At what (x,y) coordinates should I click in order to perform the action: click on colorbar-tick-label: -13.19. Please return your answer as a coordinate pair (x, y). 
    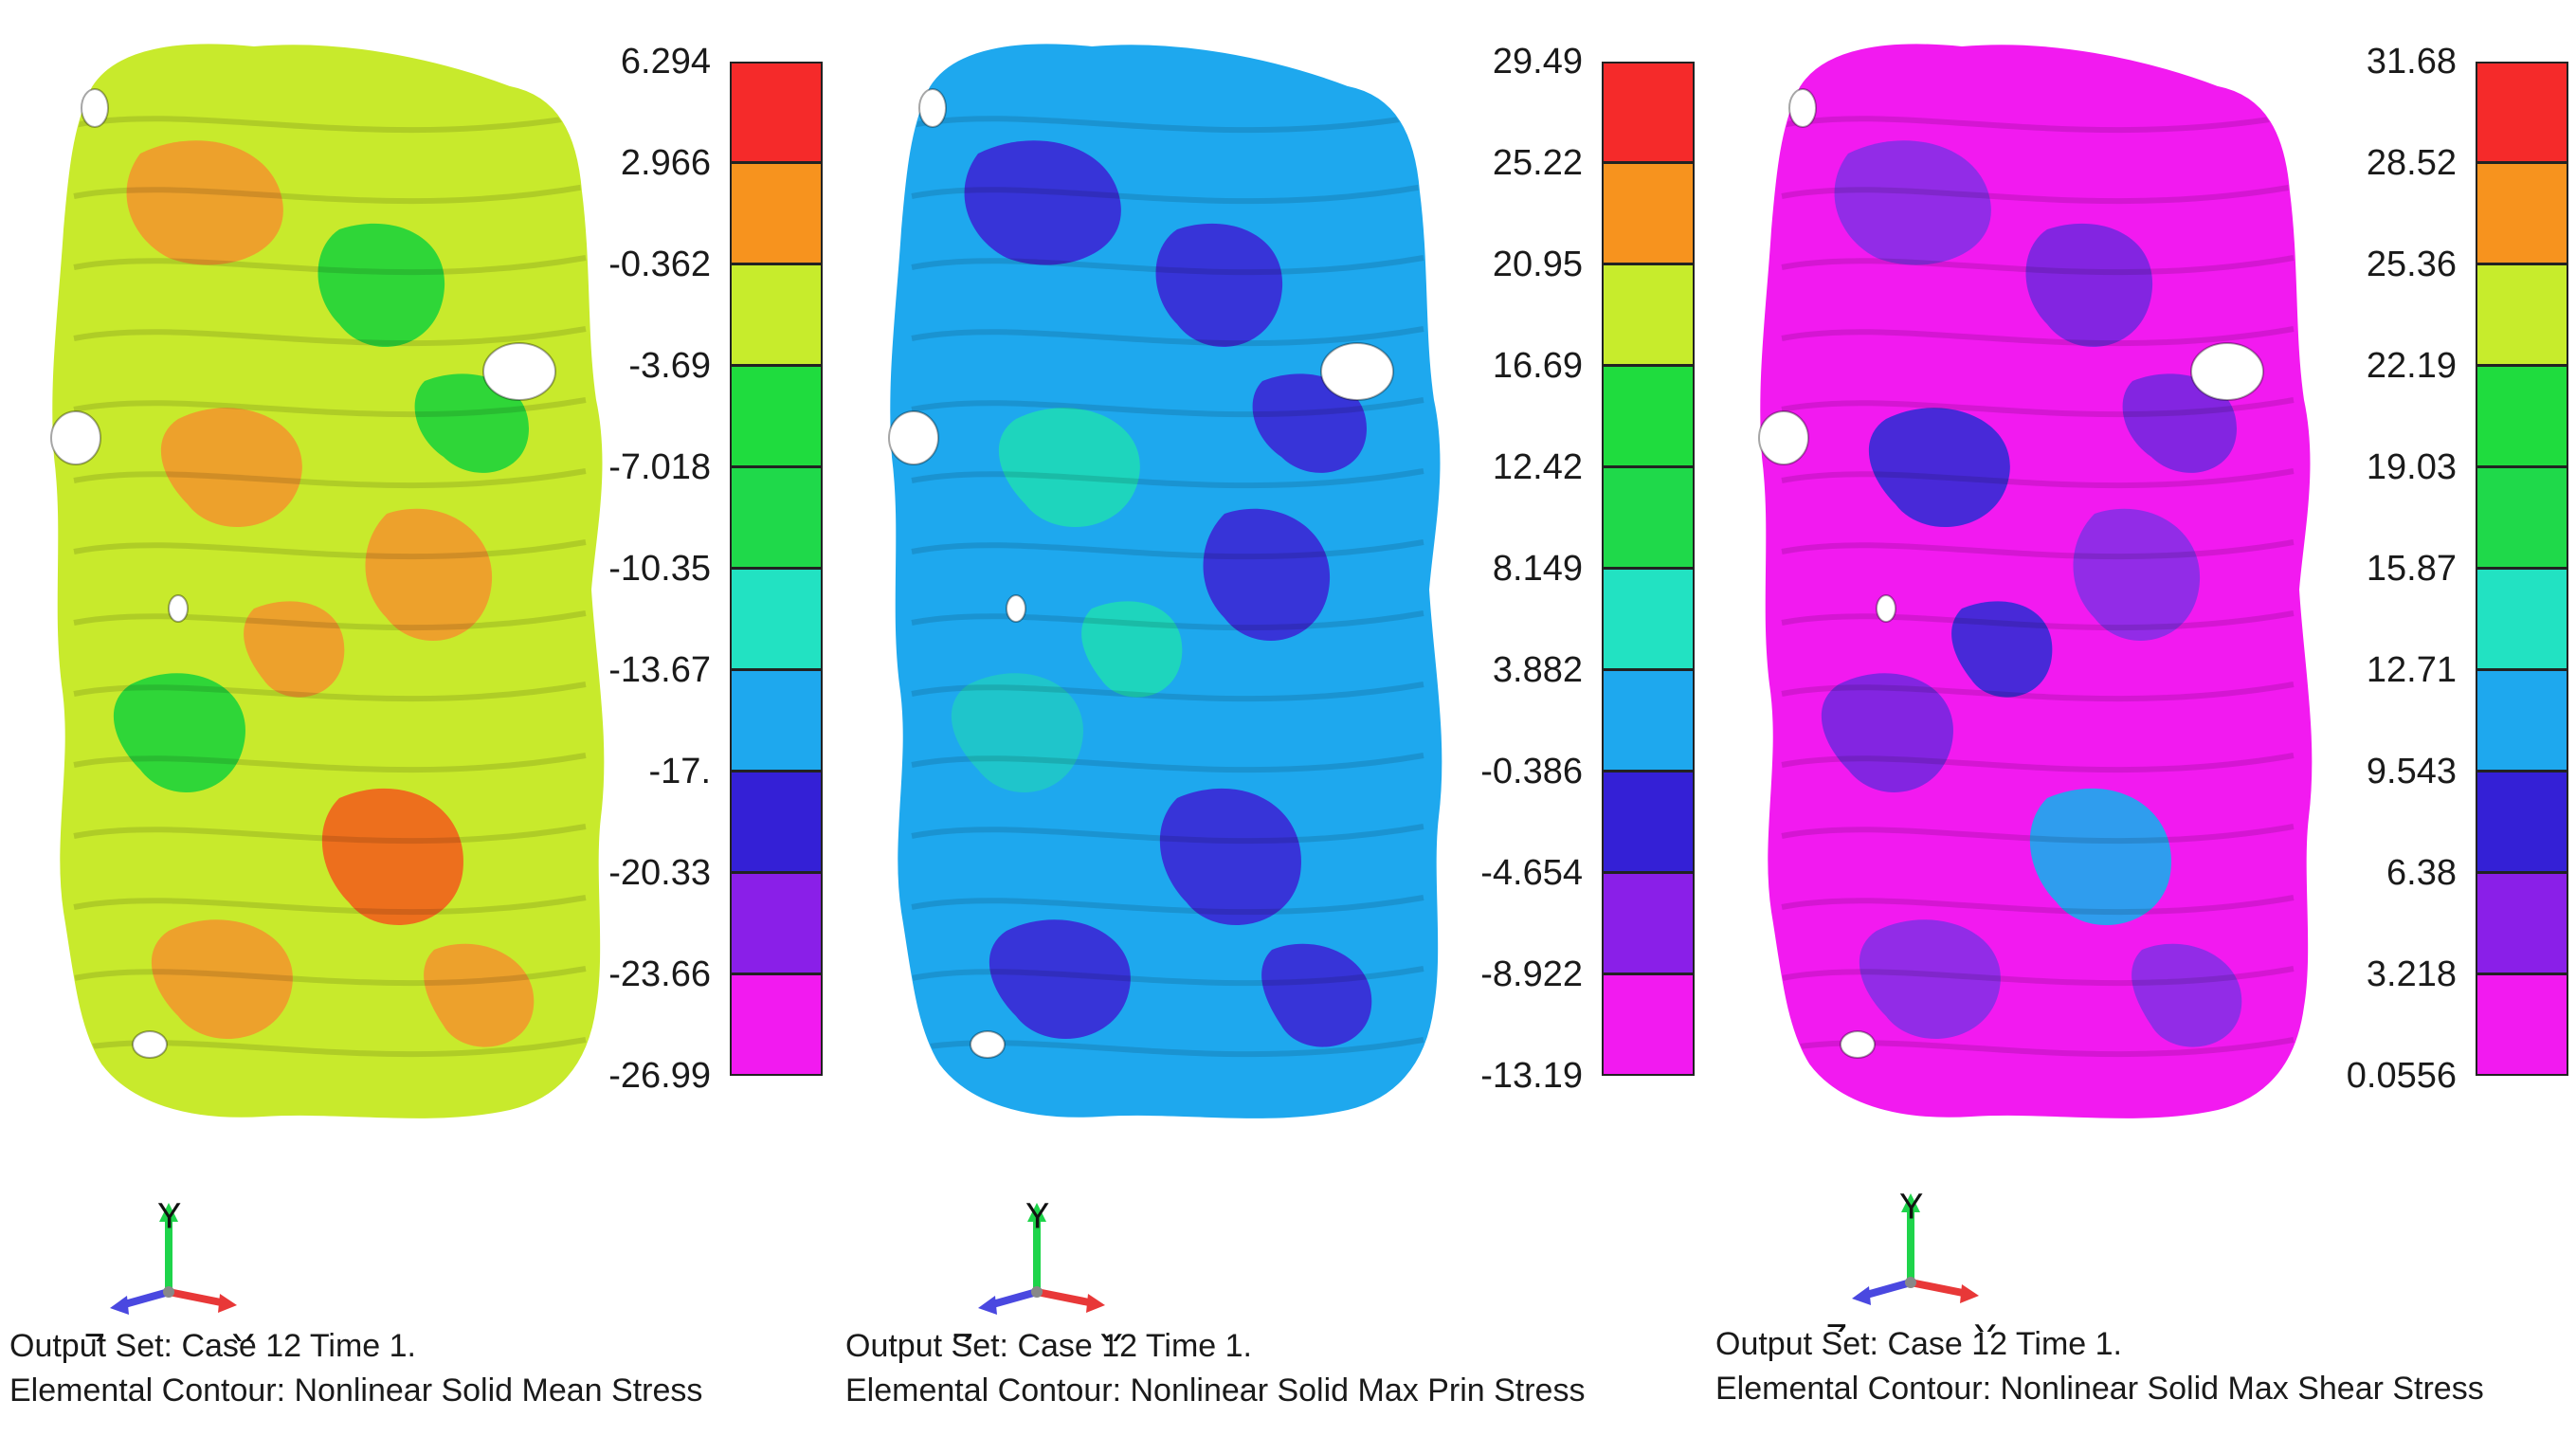
    Looking at the image, I should click on (1531, 1076).